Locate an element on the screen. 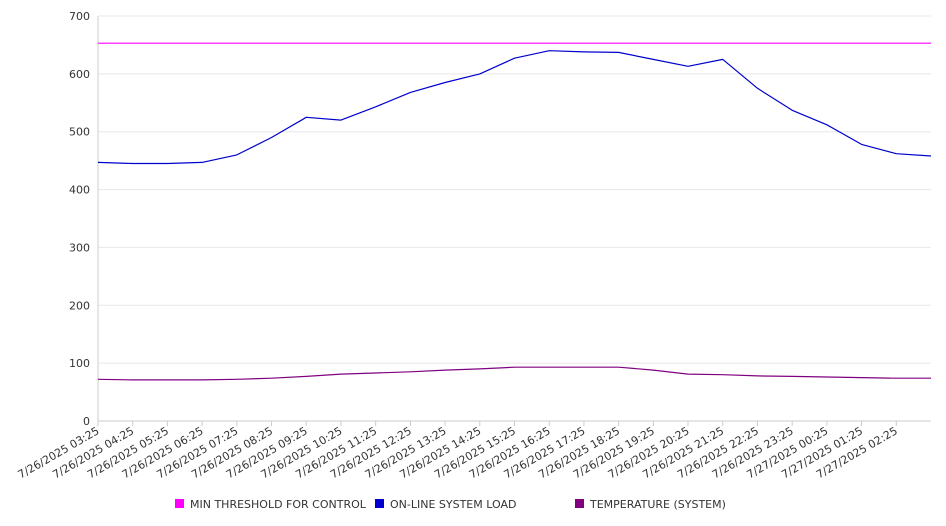 This screenshot has width=946, height=526. legend-label: MIN THRESHOLD FOR CONTROL is located at coordinates (278, 504).